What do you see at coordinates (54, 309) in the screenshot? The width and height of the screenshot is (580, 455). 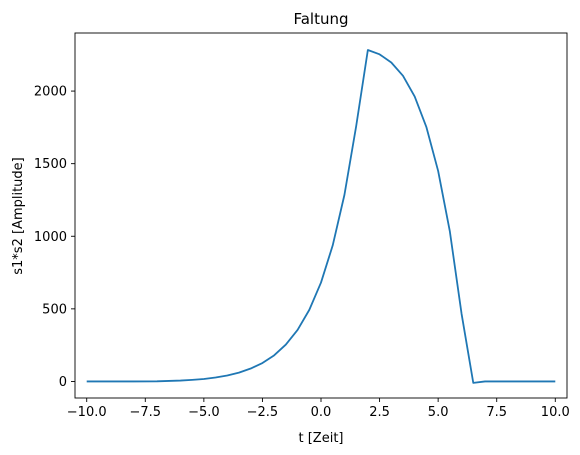 I see `y-tick-label: 500` at bounding box center [54, 309].